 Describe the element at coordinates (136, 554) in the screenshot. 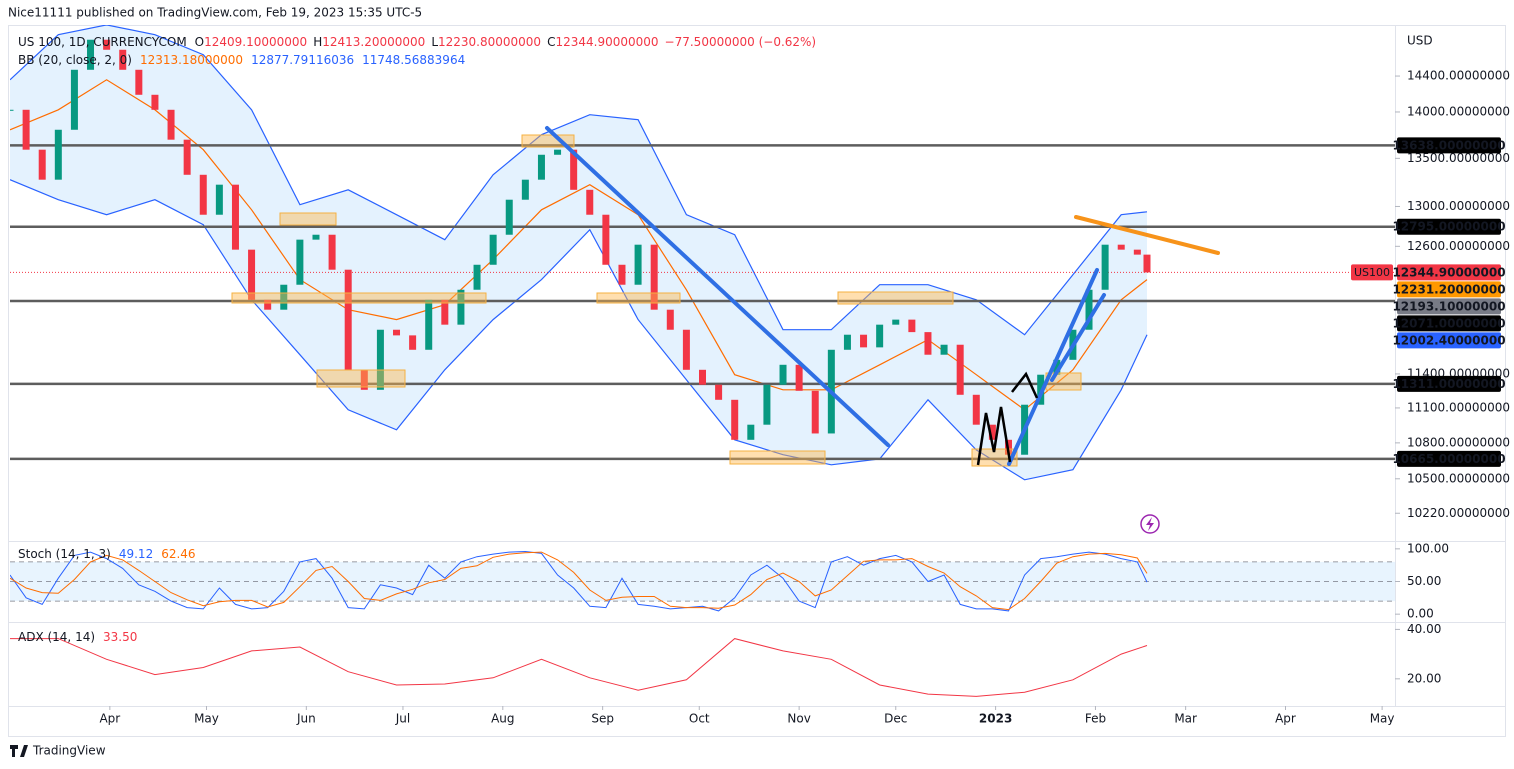

I see `stoch-k-value: 49.12` at that location.